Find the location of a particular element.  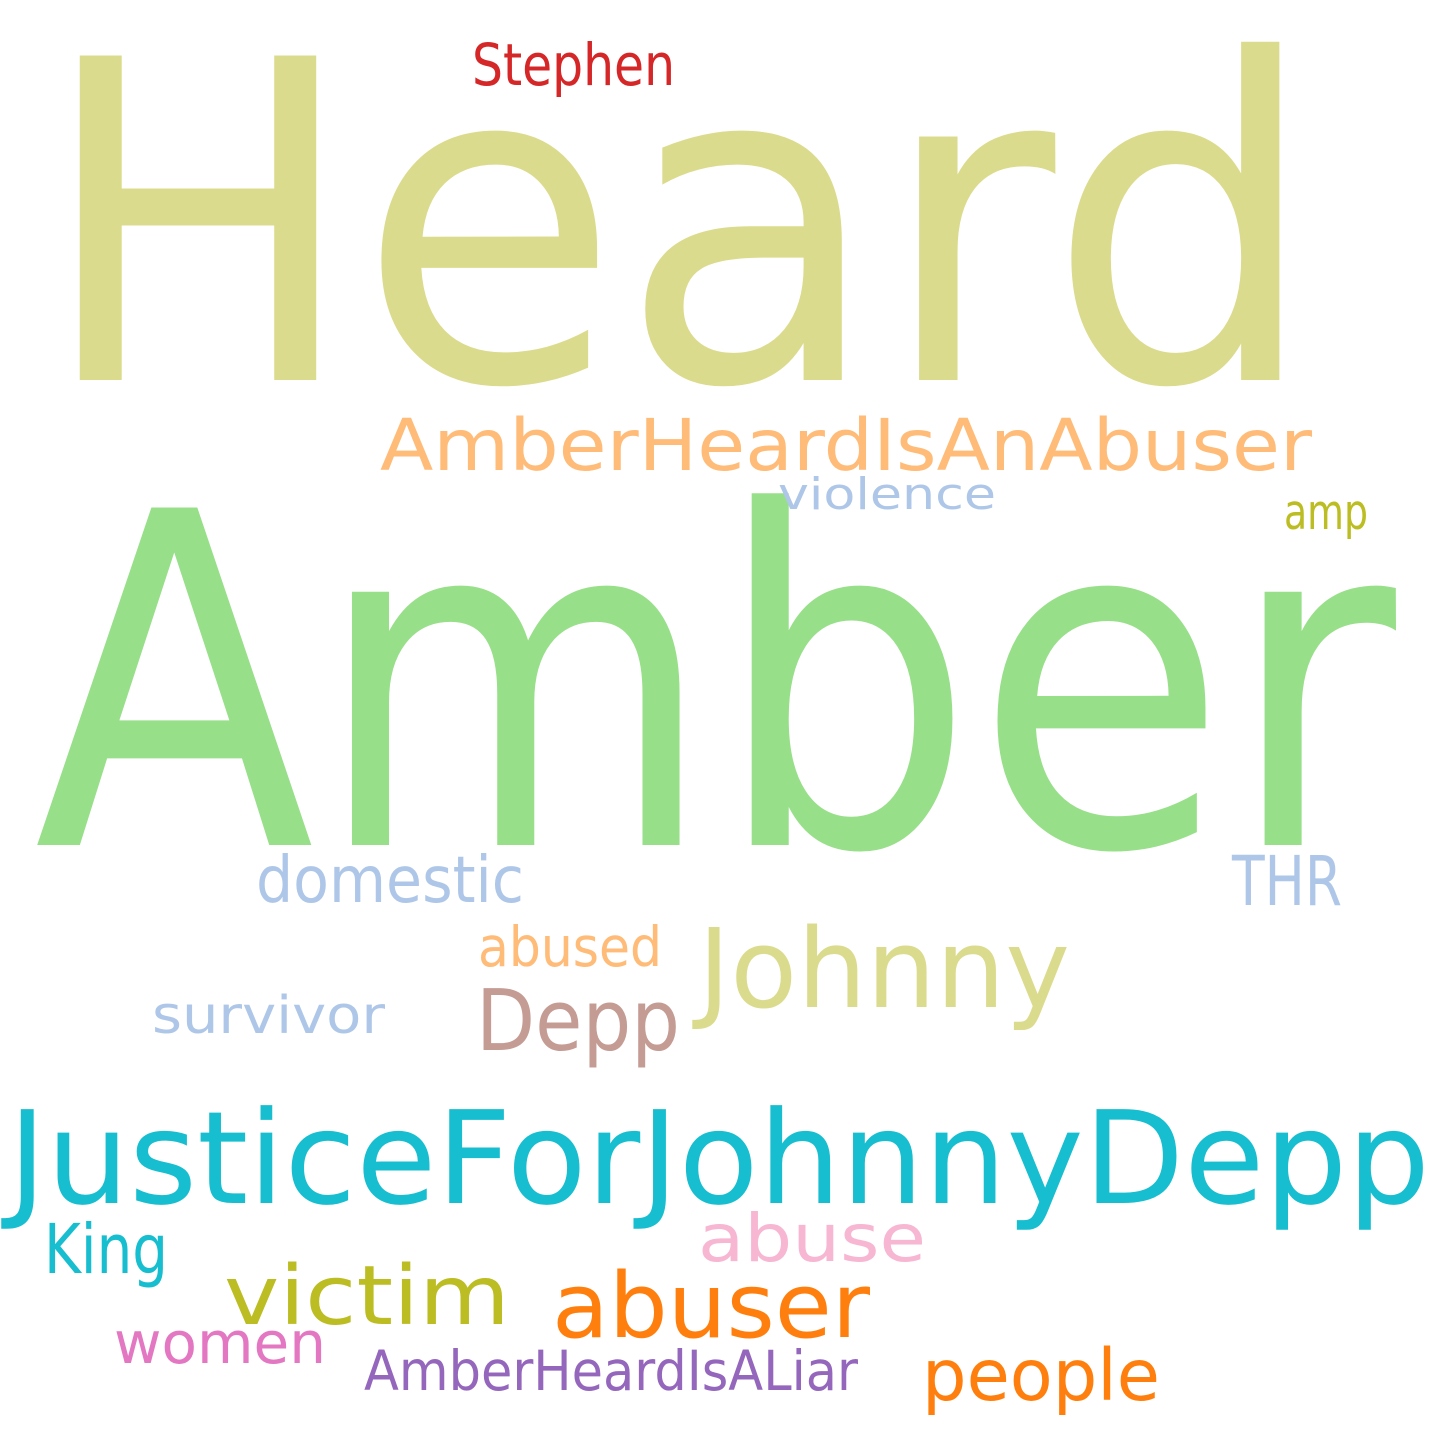

word-abused: abused is located at coordinates (570, 946).